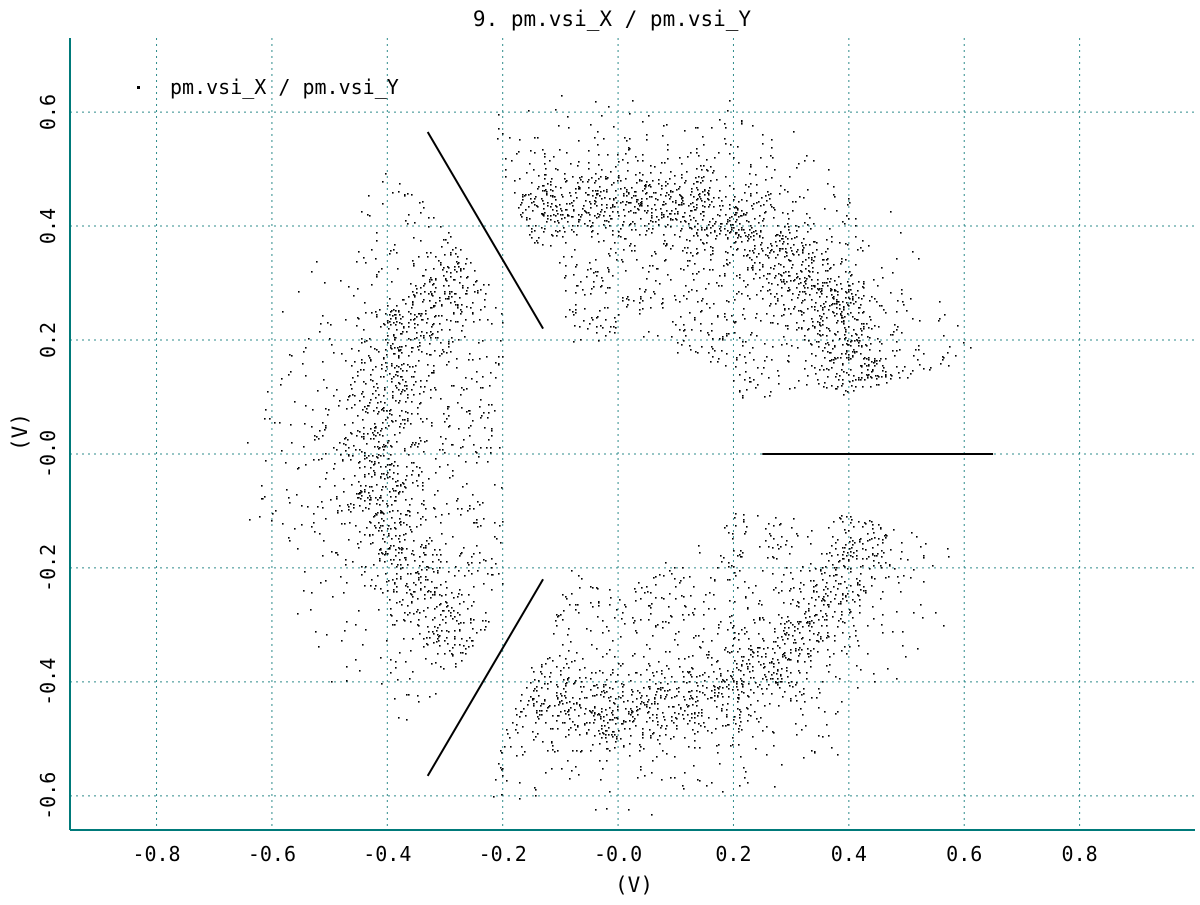 The height and width of the screenshot is (905, 1200). What do you see at coordinates (48, 340) in the screenshot?
I see `y-tick-label: 0.2` at bounding box center [48, 340].